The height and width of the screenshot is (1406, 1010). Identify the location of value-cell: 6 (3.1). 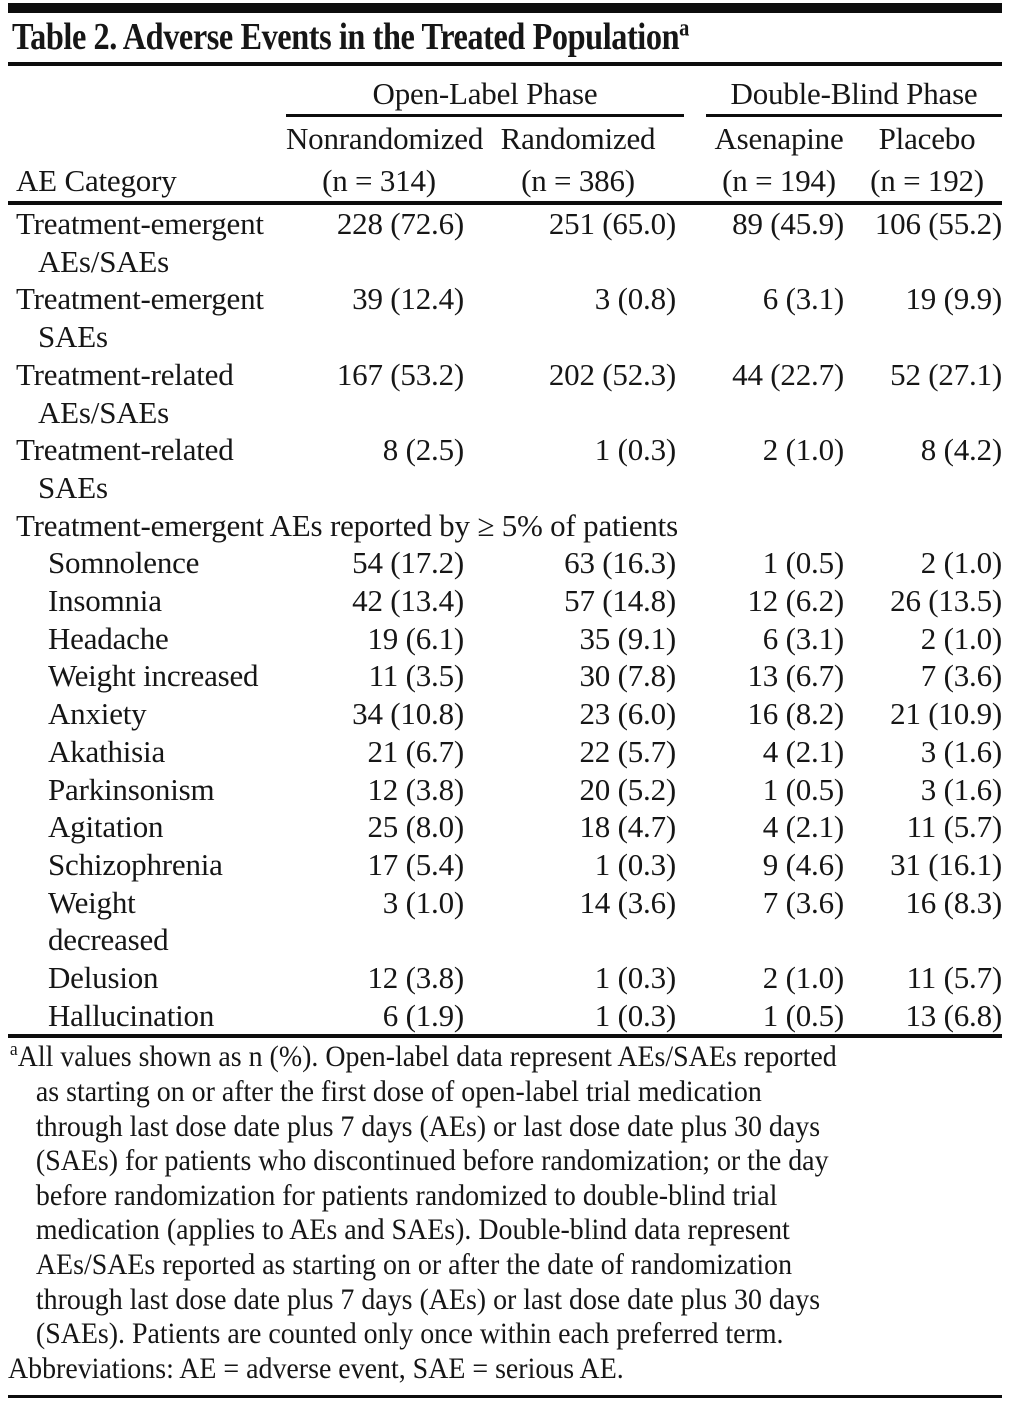
(803, 638).